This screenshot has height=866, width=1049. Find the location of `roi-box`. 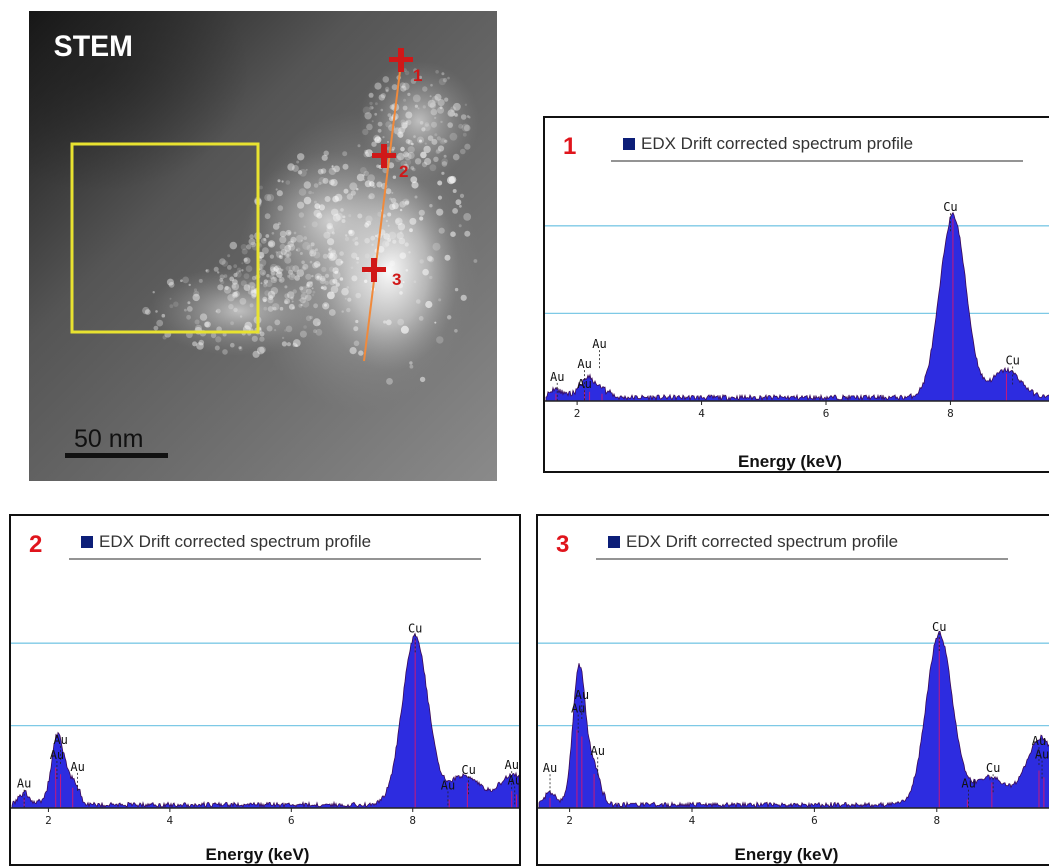

roi-box is located at coordinates (165, 238).